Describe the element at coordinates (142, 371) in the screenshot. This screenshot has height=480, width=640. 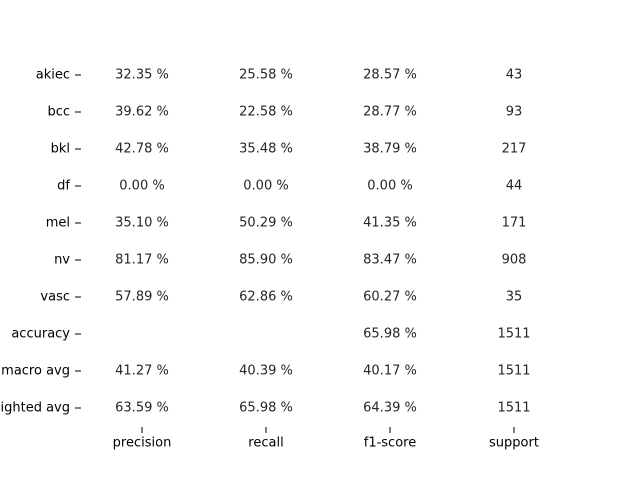
I see `table-cell: 41.27 %` at that location.